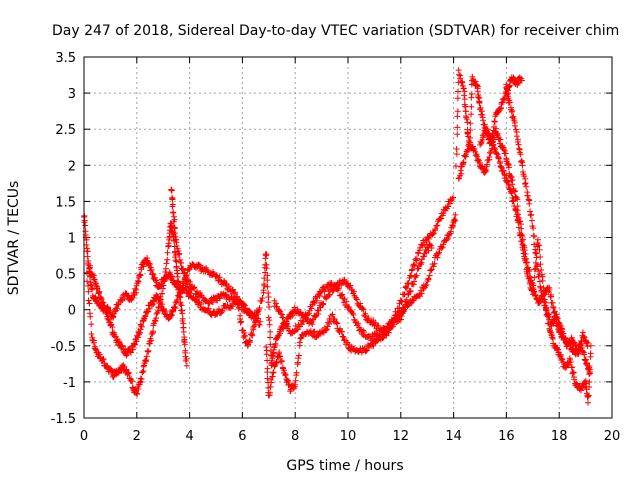  I want to click on x-tick-label: 10, so click(348, 436).